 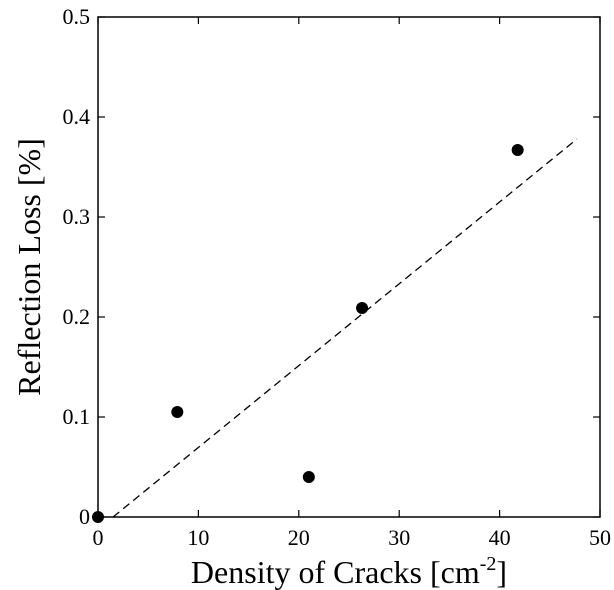 What do you see at coordinates (600, 537) in the screenshot?
I see `x-tick-label: 50` at bounding box center [600, 537].